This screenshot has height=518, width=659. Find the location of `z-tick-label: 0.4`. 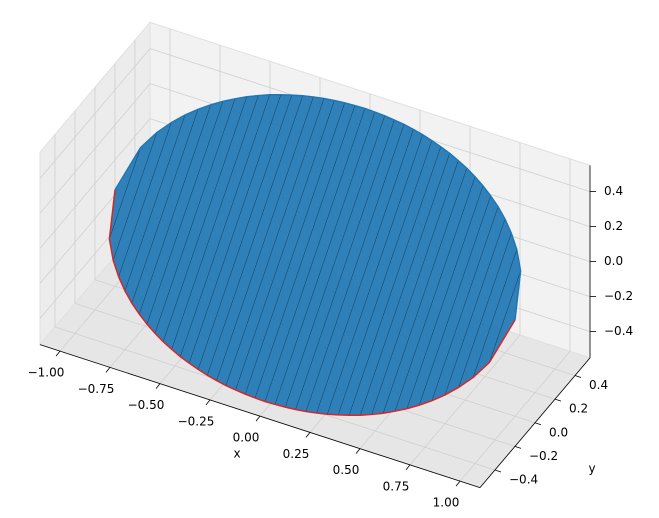

z-tick-label: 0.4 is located at coordinates (613, 191).